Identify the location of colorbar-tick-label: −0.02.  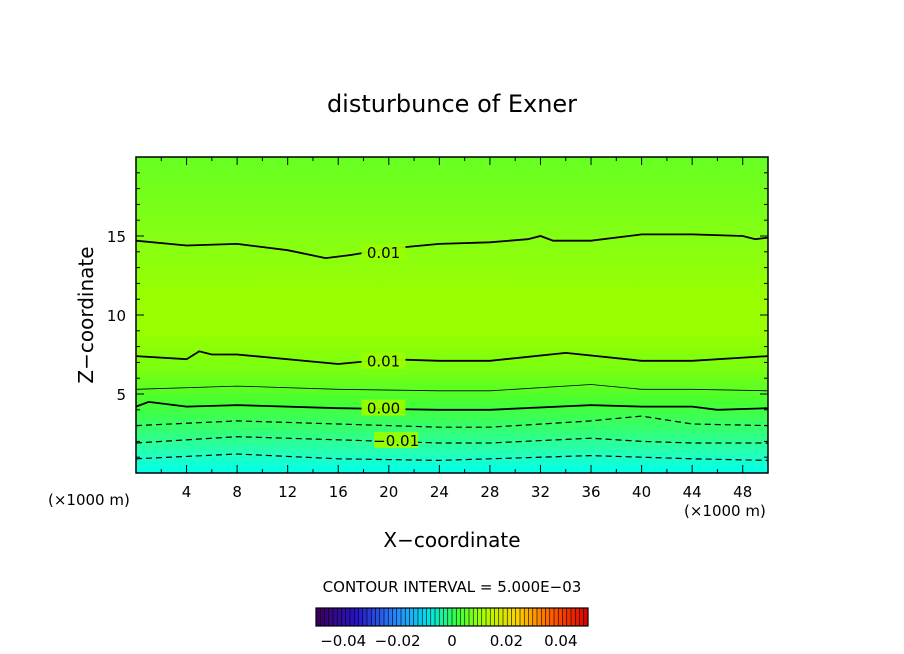
(398, 641).